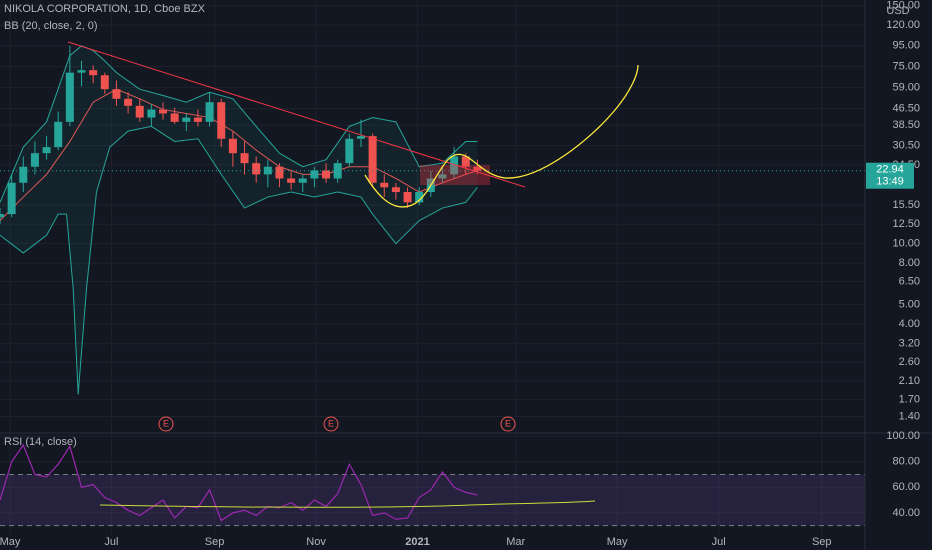  Describe the element at coordinates (903, 25) in the screenshot. I see `y-tick-label: 120.00` at that location.